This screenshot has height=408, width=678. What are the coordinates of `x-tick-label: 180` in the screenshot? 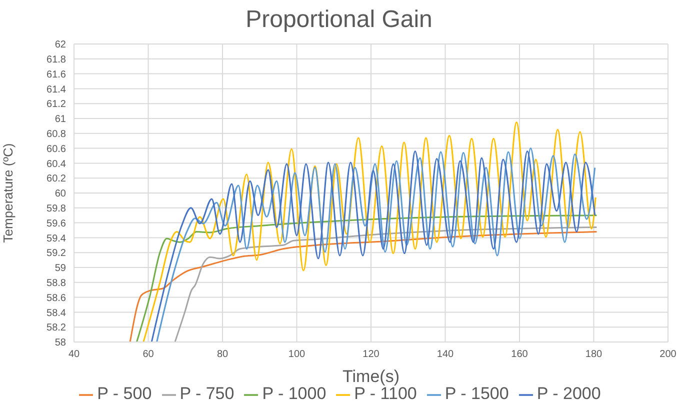 It's located at (594, 354).